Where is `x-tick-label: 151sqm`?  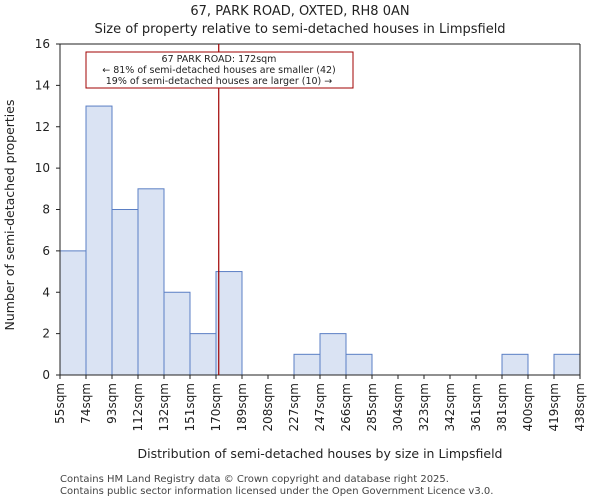 x-tick-label: 151sqm is located at coordinates (190, 407).